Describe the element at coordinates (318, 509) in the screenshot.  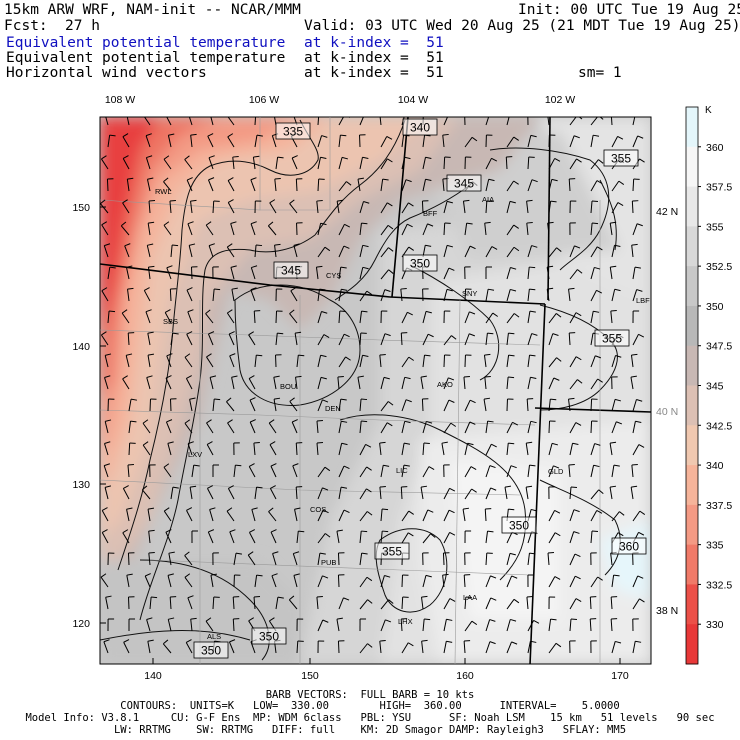
I see `city-label: COS` at that location.